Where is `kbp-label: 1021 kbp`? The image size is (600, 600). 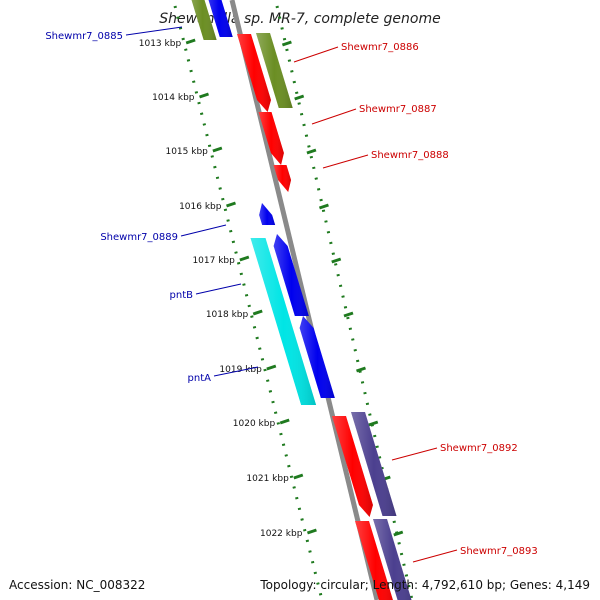 kbp-label: 1021 kbp is located at coordinates (267, 479).